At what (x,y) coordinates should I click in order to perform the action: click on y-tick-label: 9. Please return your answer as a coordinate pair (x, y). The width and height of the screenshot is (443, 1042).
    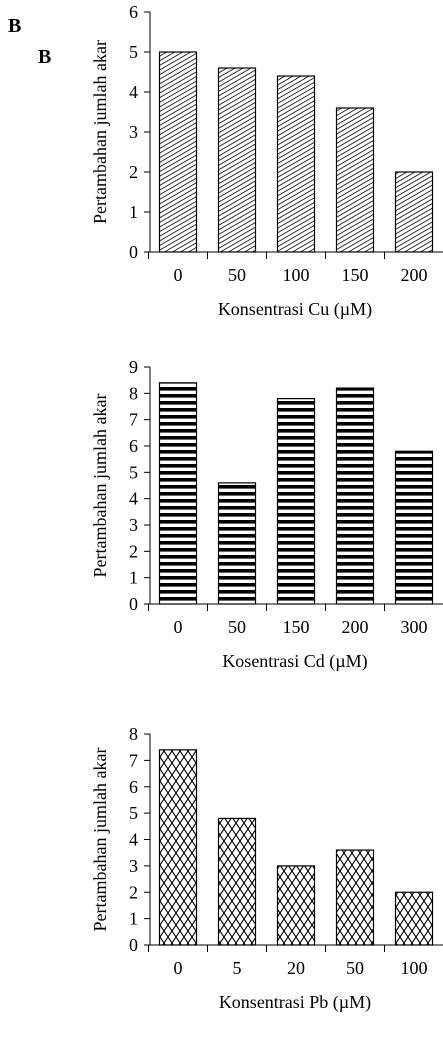
    Looking at the image, I should click on (133, 367).